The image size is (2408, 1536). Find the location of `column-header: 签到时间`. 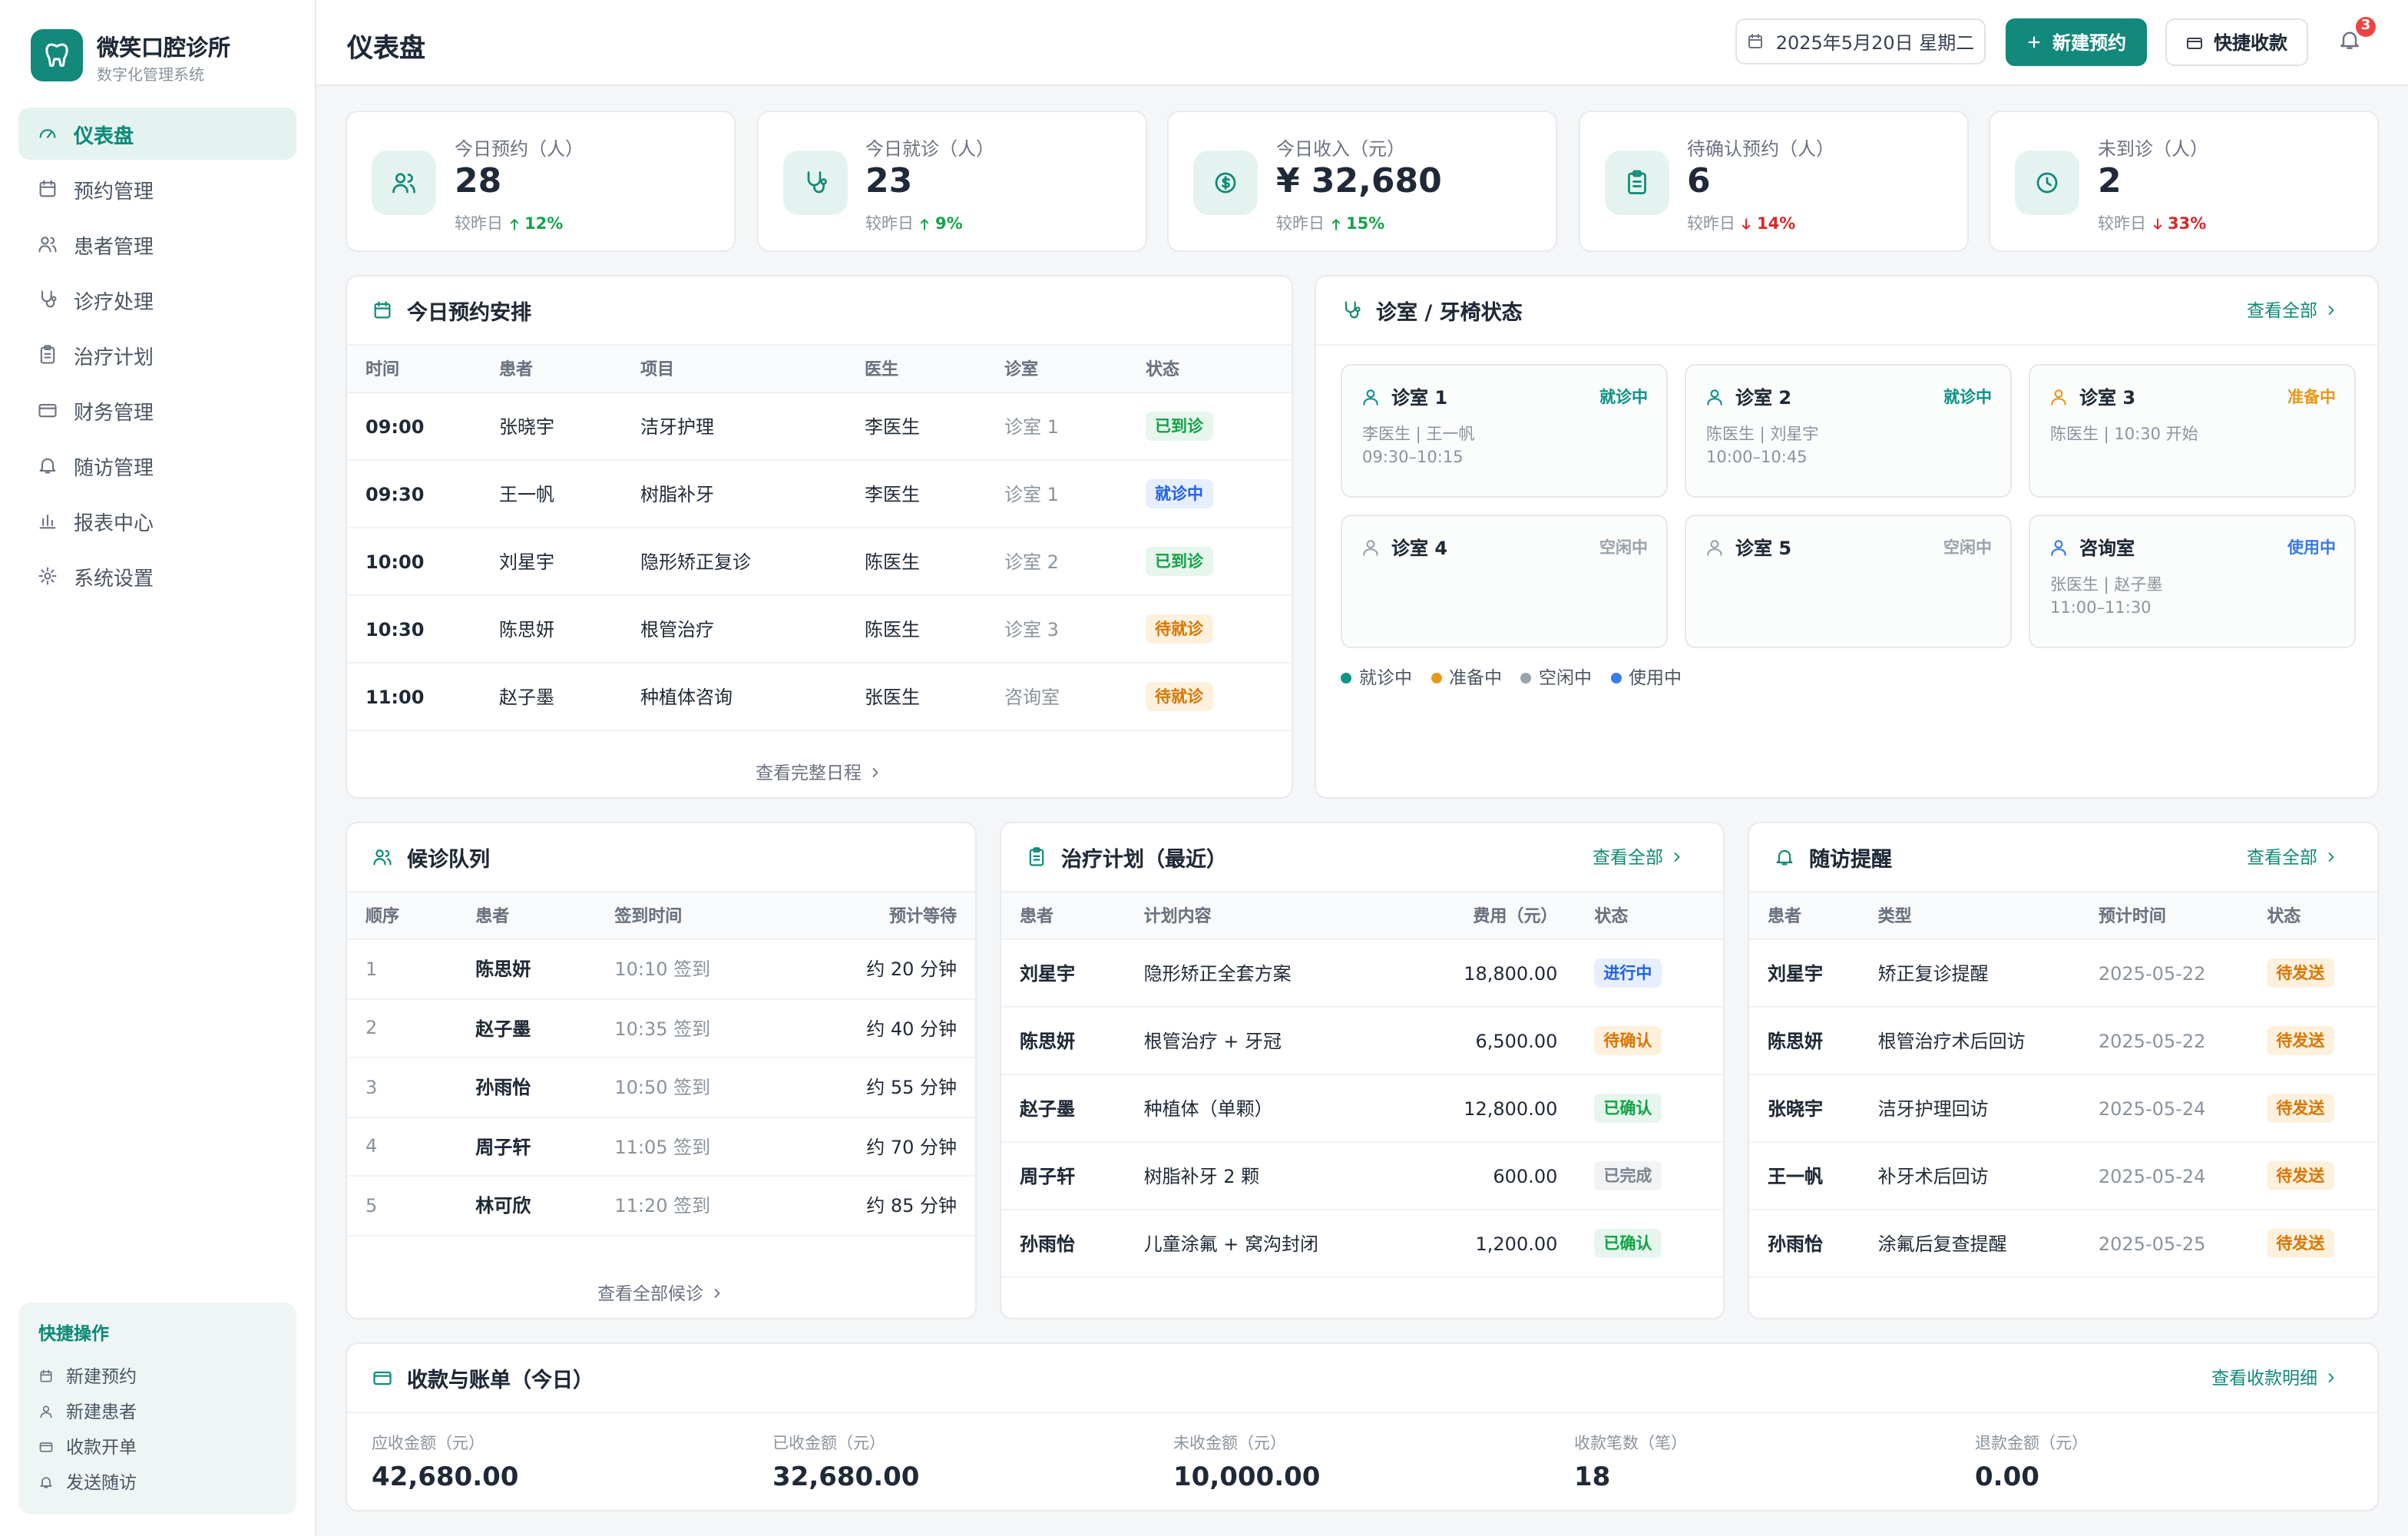

column-header: 签到时间 is located at coordinates (649, 916).